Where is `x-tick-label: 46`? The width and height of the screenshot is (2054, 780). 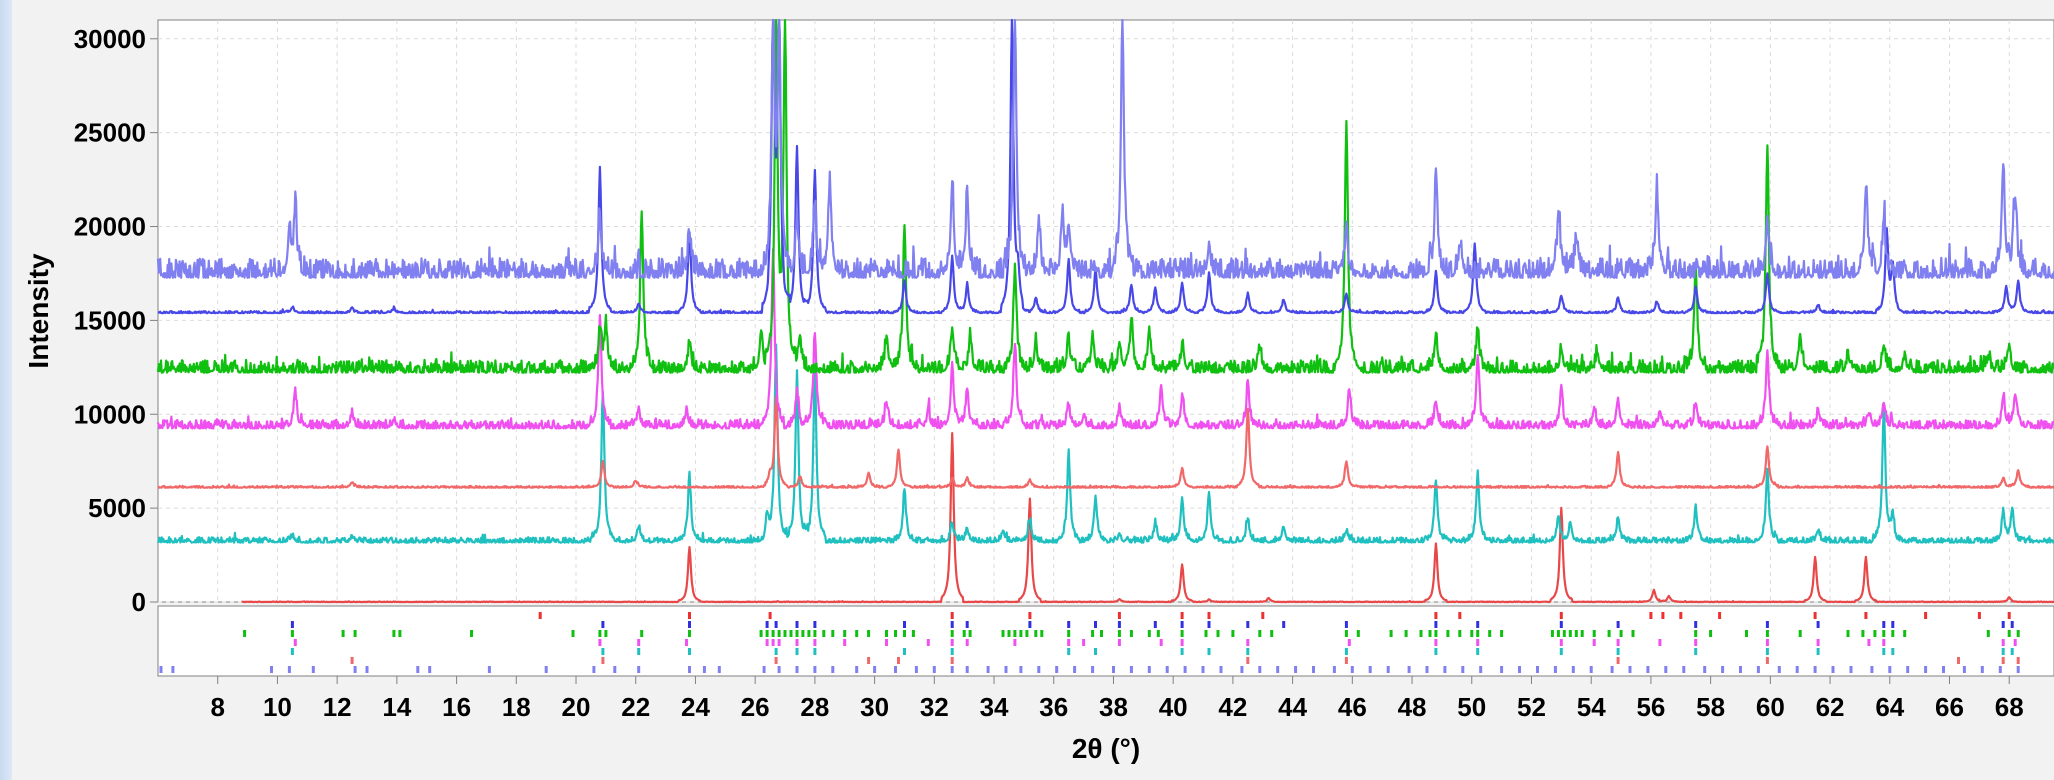 x-tick-label: 46 is located at coordinates (1352, 707).